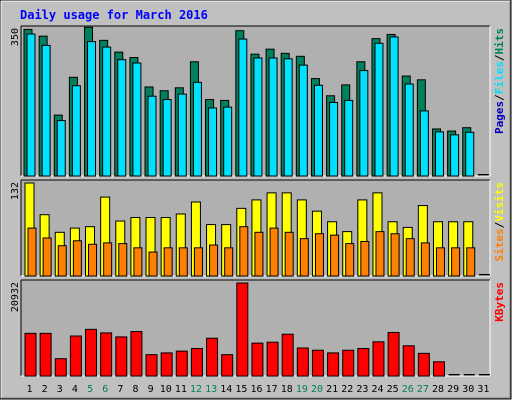 The width and height of the screenshot is (512, 405). I want to click on x-label-day-1: 1, so click(30, 389).